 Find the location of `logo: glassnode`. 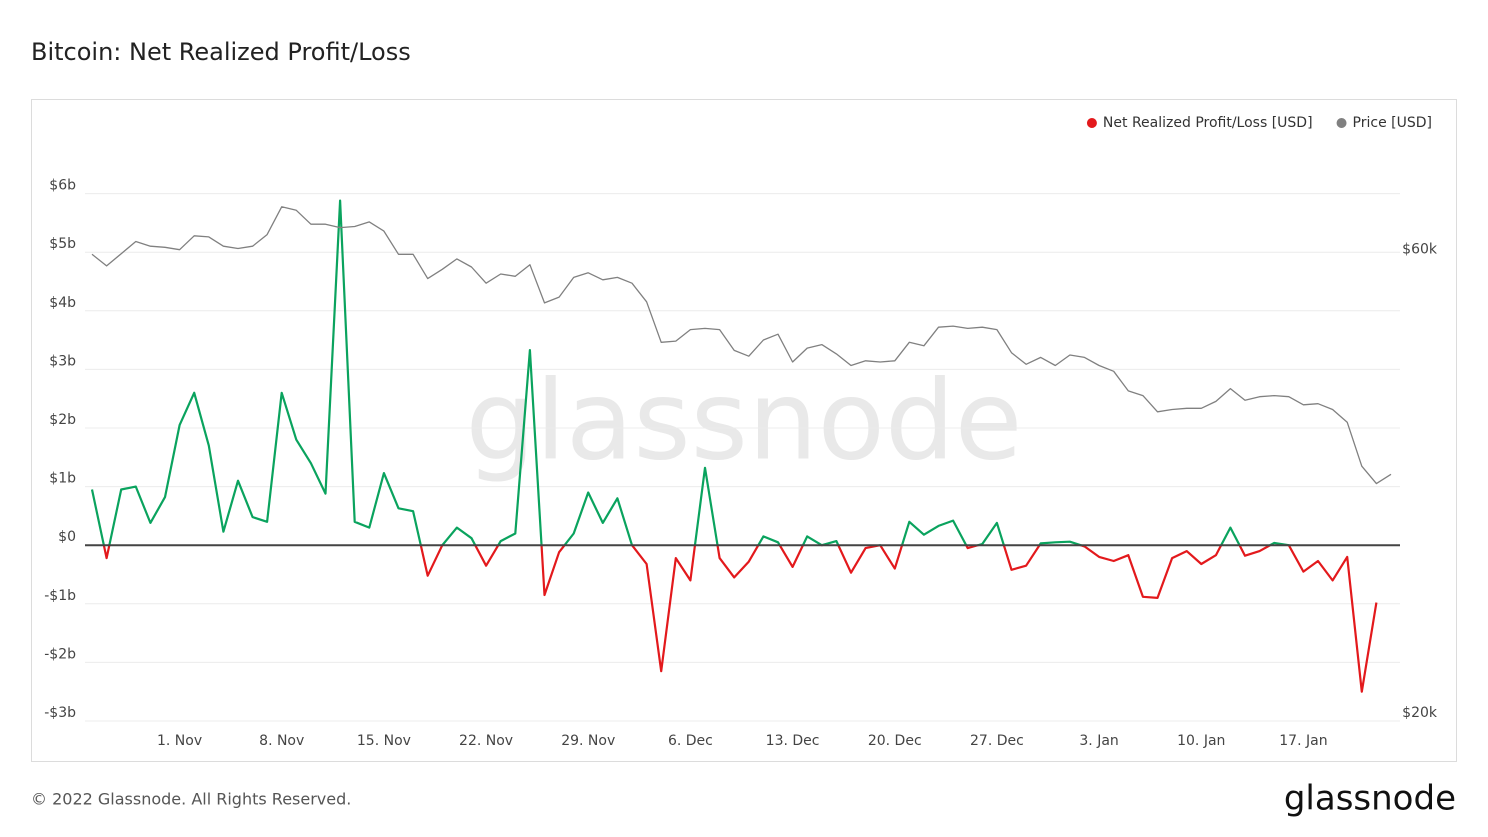

logo: glassnode is located at coordinates (1370, 799).